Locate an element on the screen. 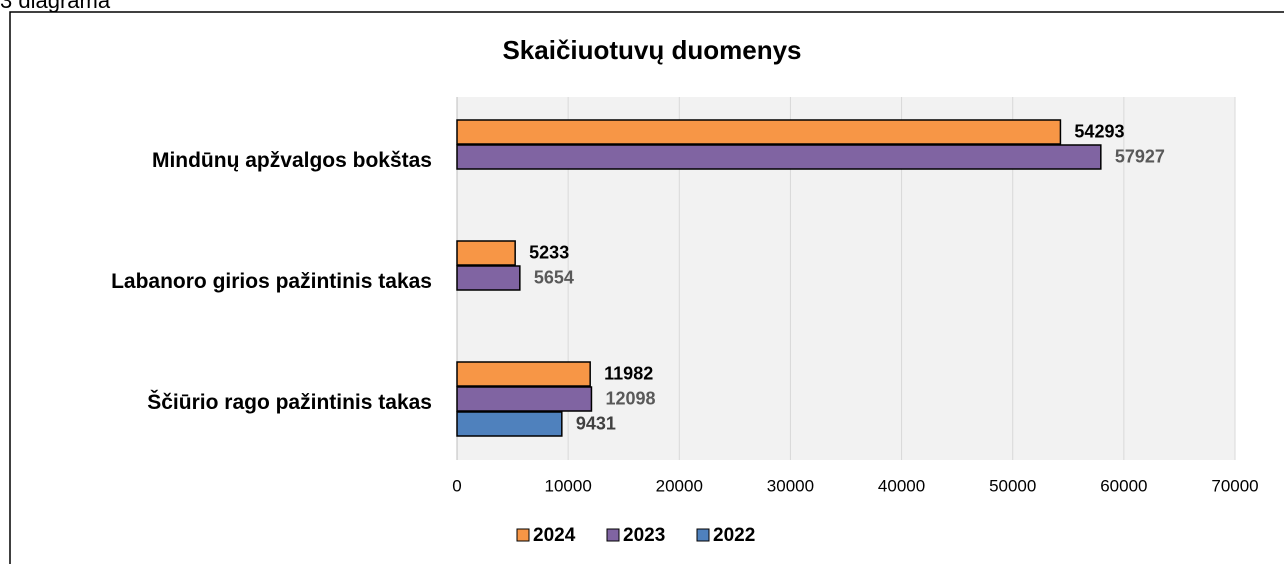 Image resolution: width=1284 pixels, height=564 pixels. value-label: 11982 is located at coordinates (628, 373).